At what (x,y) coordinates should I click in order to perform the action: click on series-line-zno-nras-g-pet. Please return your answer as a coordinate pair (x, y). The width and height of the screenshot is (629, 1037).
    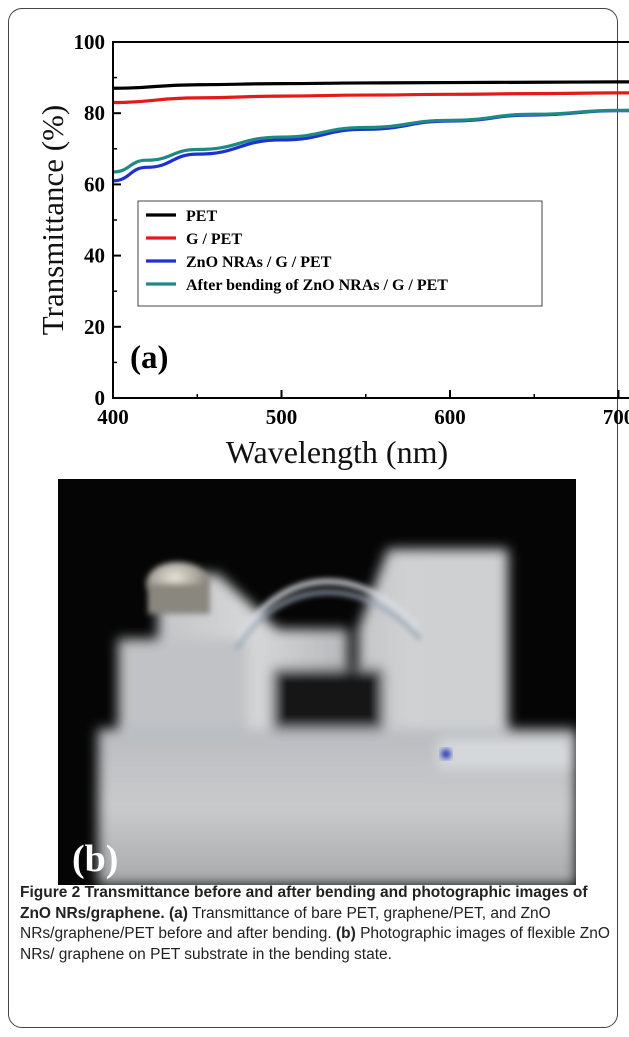
    Looking at the image, I should click on (371, 146).